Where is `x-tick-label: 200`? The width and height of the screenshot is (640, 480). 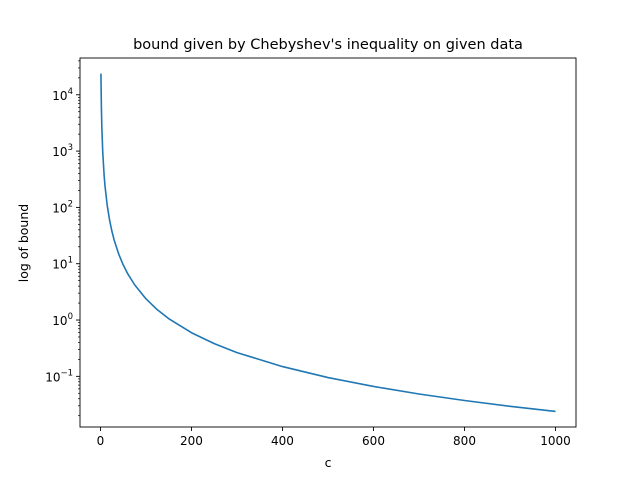 x-tick-label: 200 is located at coordinates (191, 441).